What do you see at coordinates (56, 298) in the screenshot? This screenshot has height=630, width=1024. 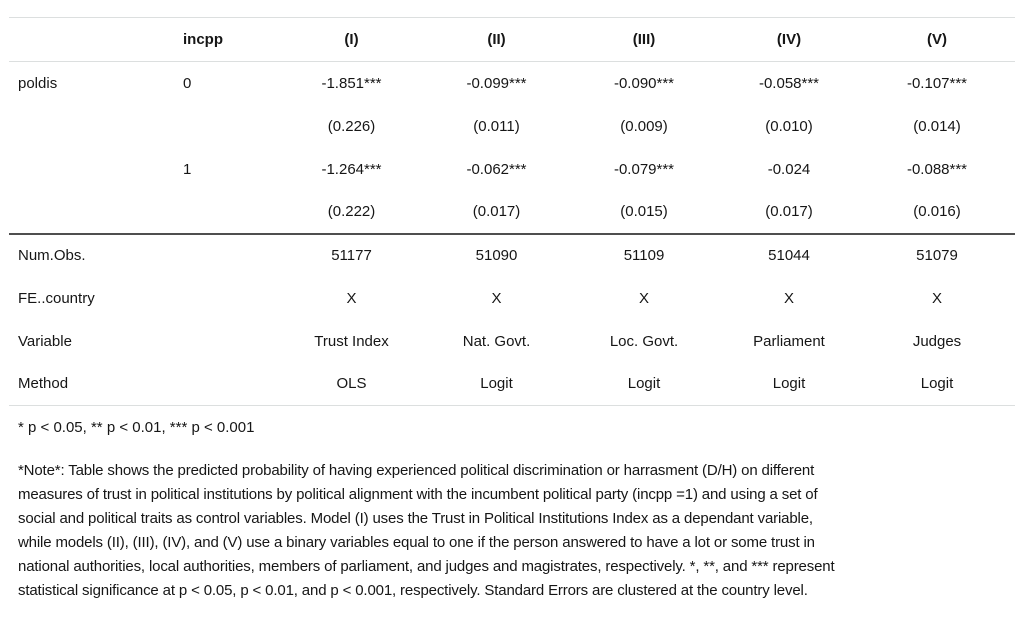 I see `row-label-cell: FE..country` at bounding box center [56, 298].